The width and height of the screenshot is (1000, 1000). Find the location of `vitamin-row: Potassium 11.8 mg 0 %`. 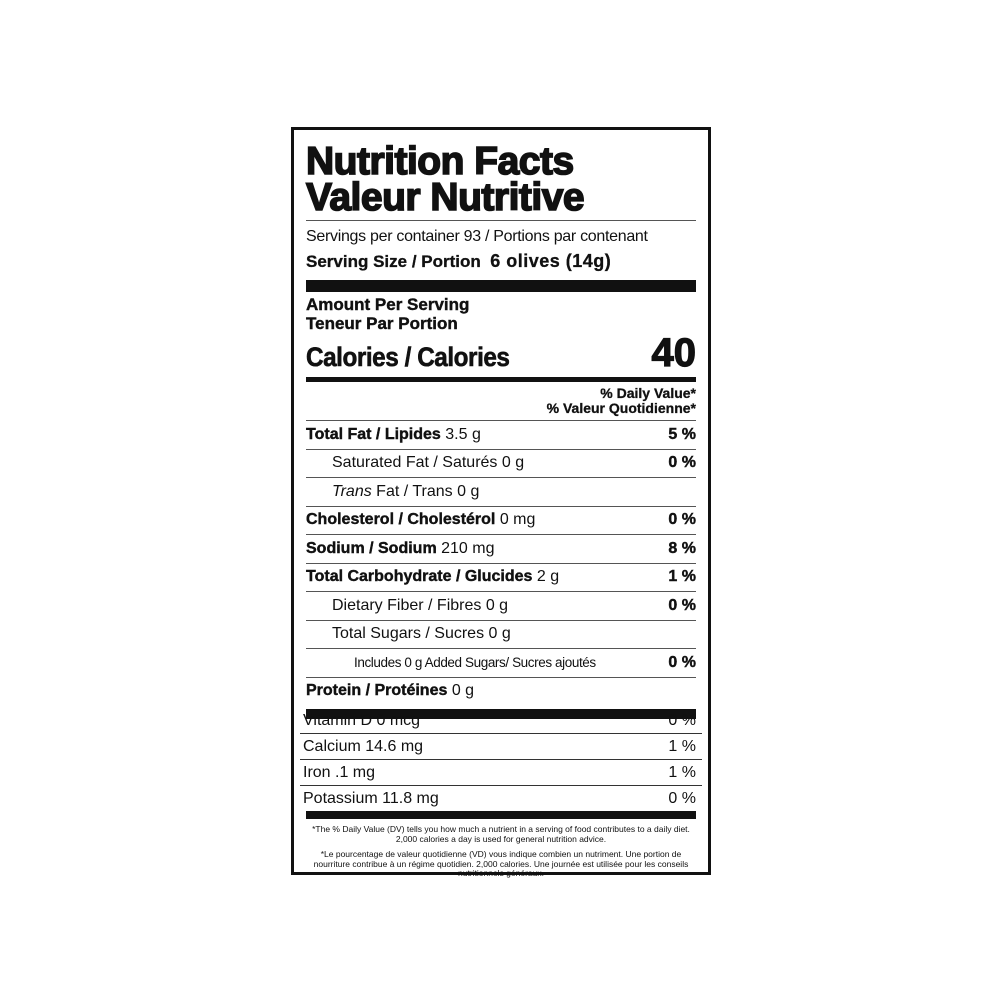

vitamin-row: Potassium 11.8 mg 0 % is located at coordinates (501, 798).